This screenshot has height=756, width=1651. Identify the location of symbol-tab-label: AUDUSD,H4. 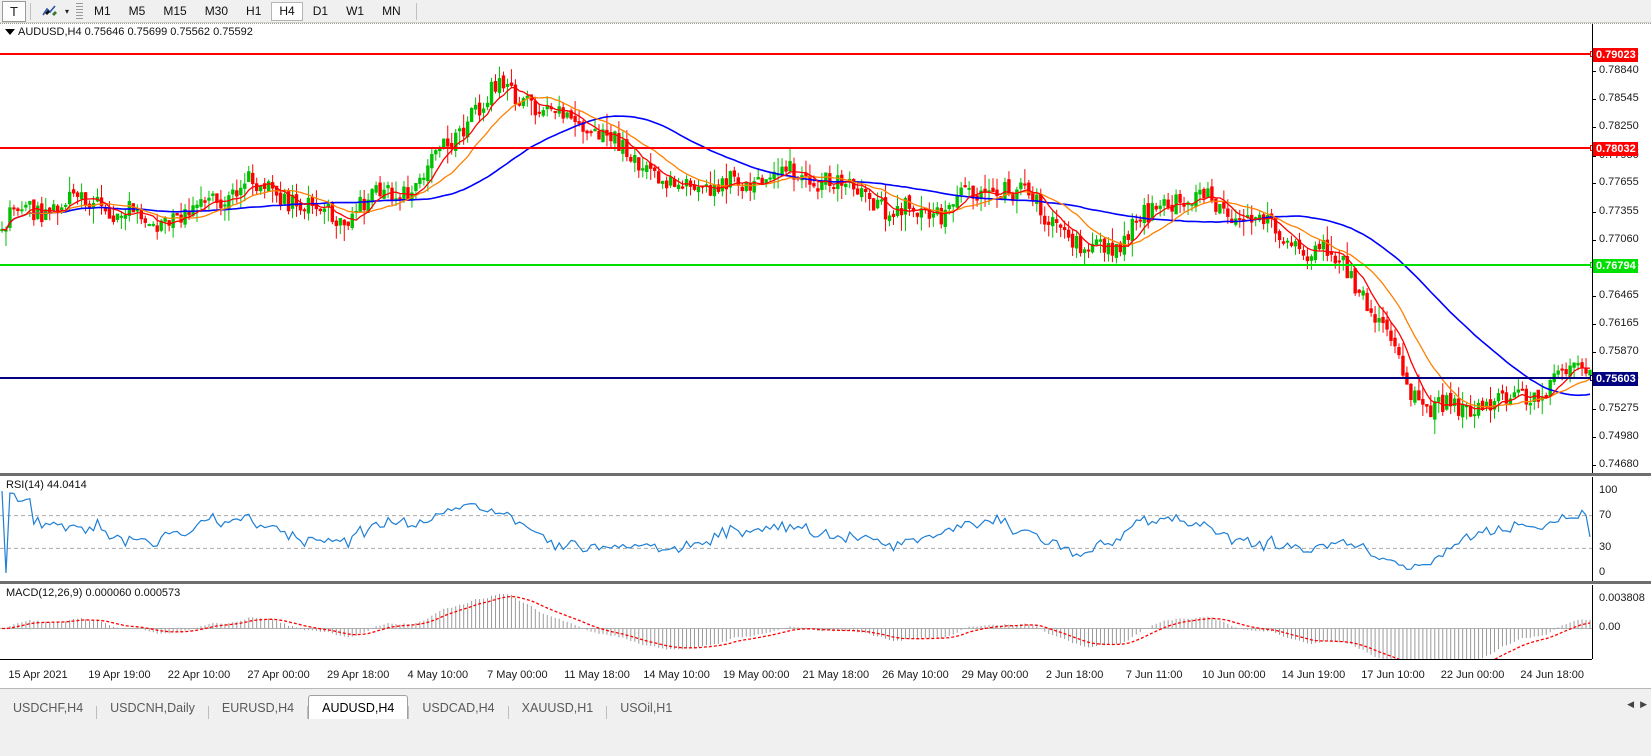
(358, 707).